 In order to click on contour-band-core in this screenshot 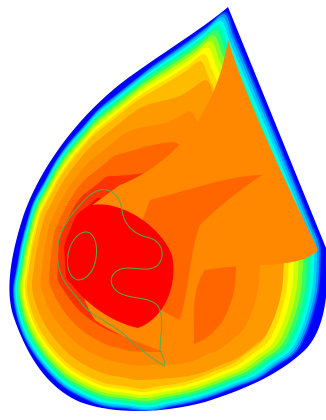, I will do `click(120, 266)`.